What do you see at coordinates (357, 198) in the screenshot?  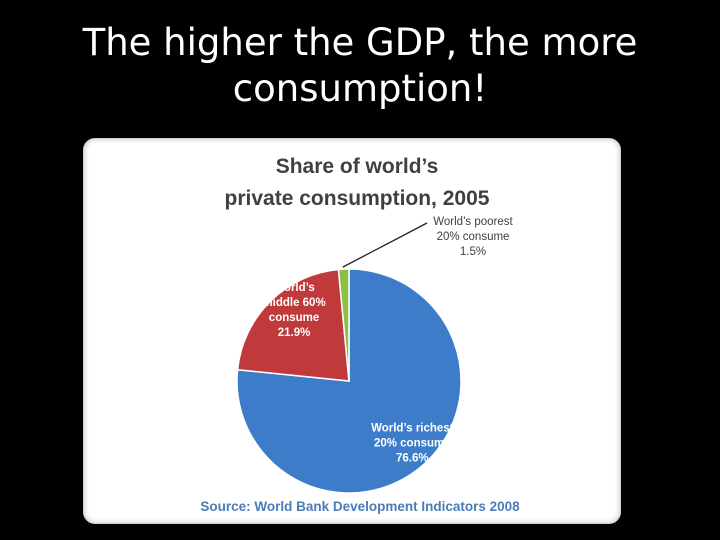 I see `chart-title-line-2: private consumption, 2005` at bounding box center [357, 198].